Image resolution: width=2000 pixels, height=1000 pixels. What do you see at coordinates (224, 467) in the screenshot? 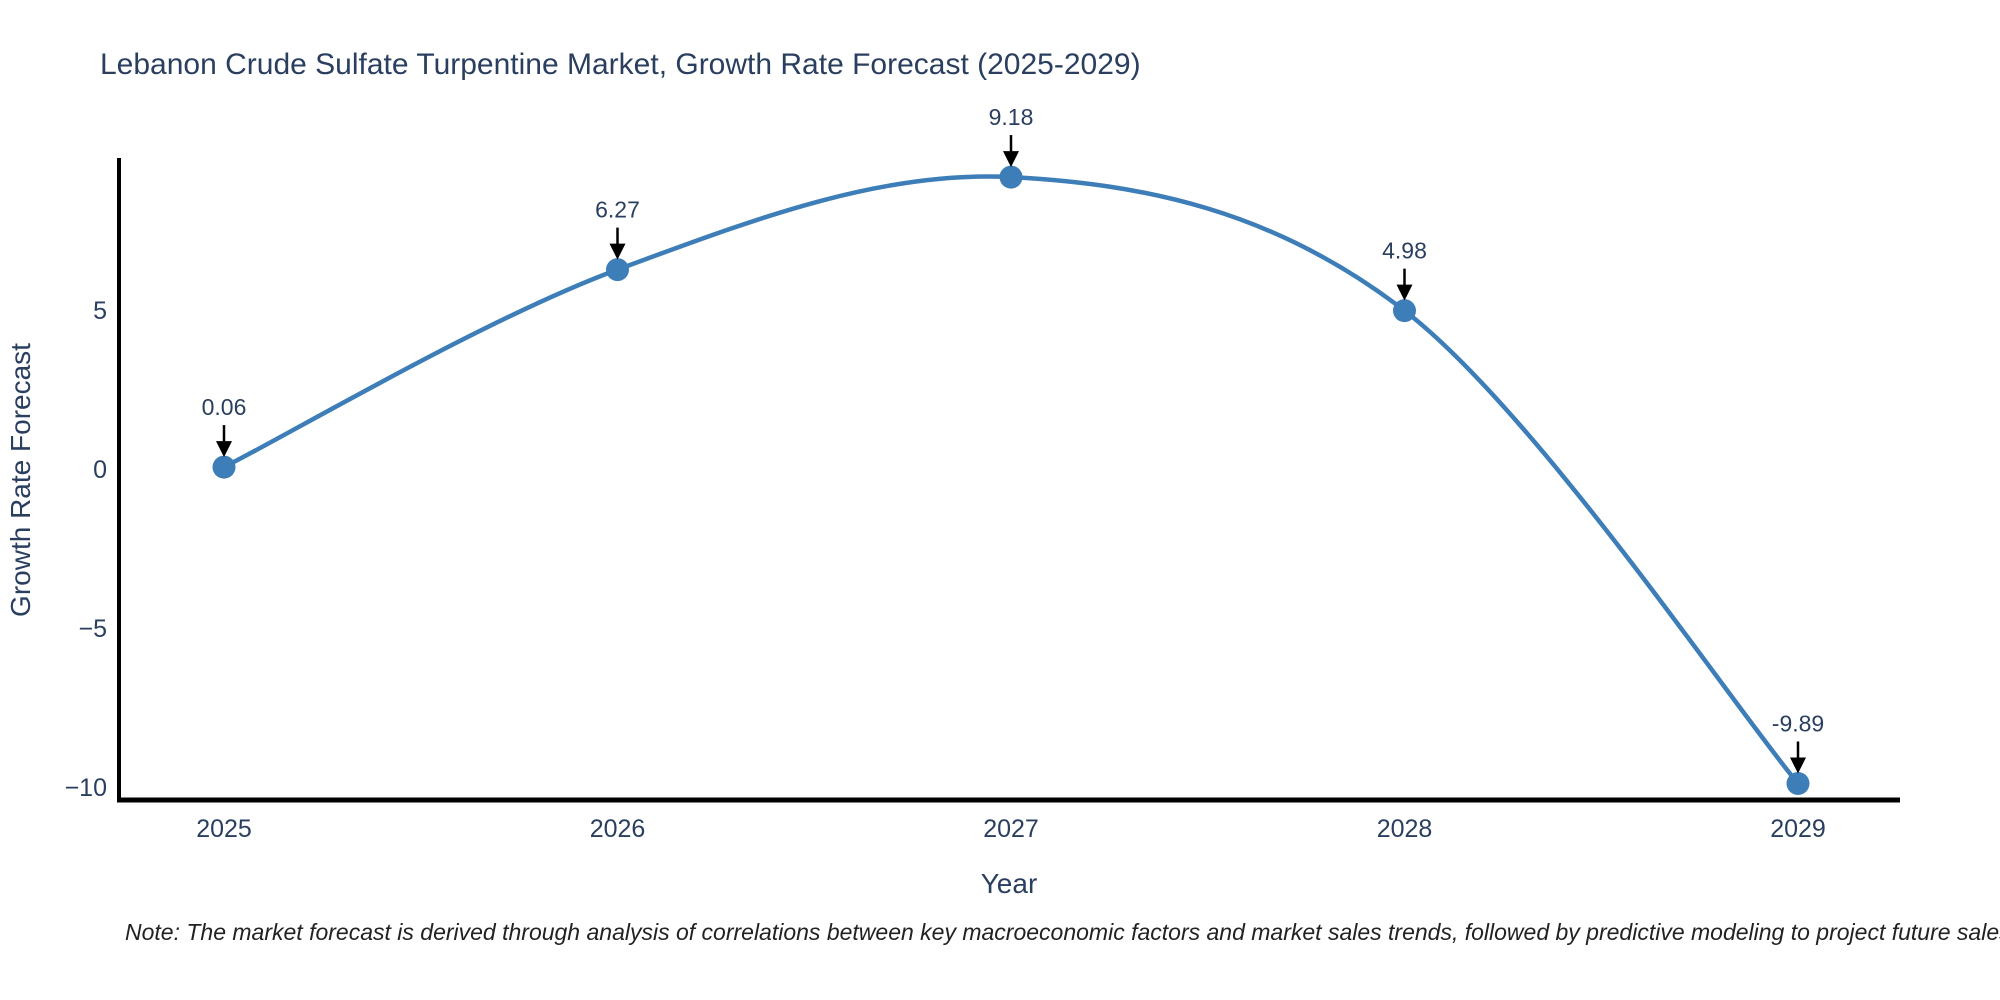
I see `data-point-2025` at bounding box center [224, 467].